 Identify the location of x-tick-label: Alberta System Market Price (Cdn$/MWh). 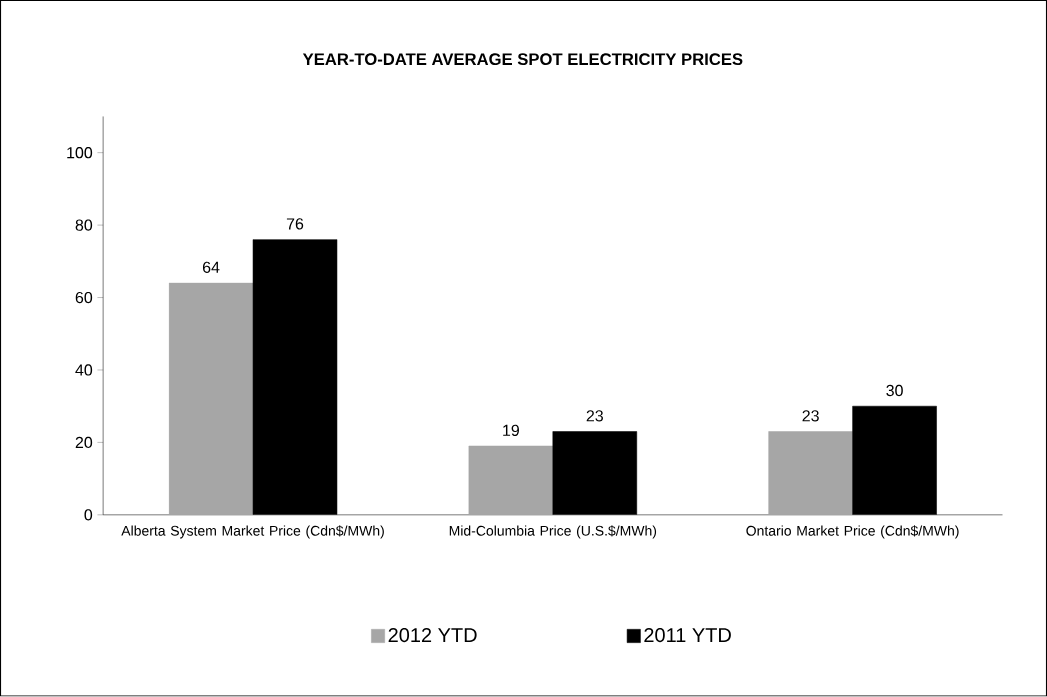
(252, 532).